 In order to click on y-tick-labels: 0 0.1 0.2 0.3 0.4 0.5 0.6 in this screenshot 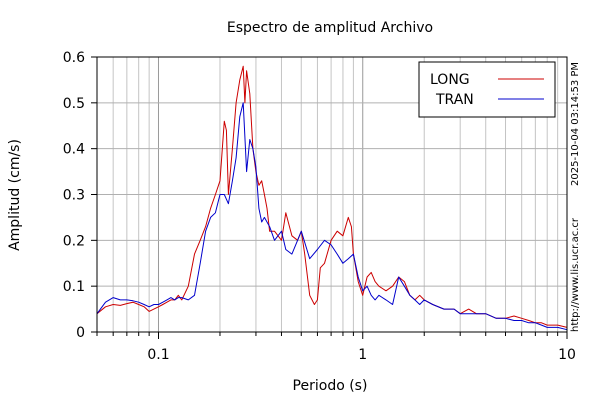, I will do `click(74, 195)`.